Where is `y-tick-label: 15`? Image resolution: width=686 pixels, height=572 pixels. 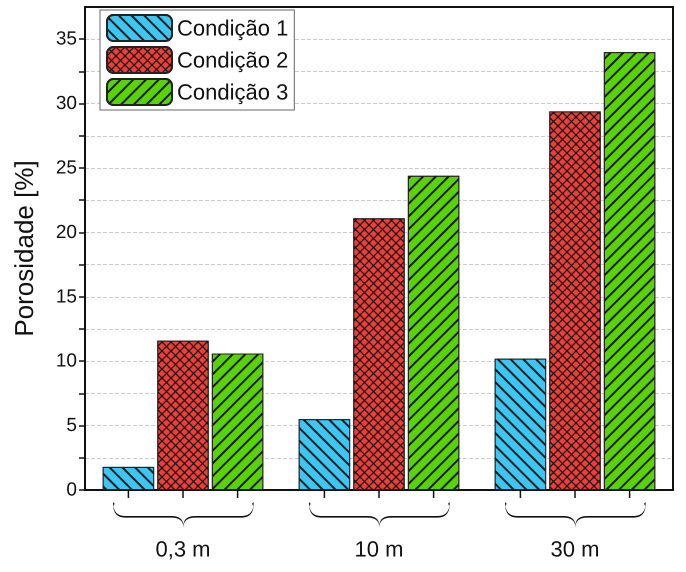
y-tick-label: 15 is located at coordinates (66, 297).